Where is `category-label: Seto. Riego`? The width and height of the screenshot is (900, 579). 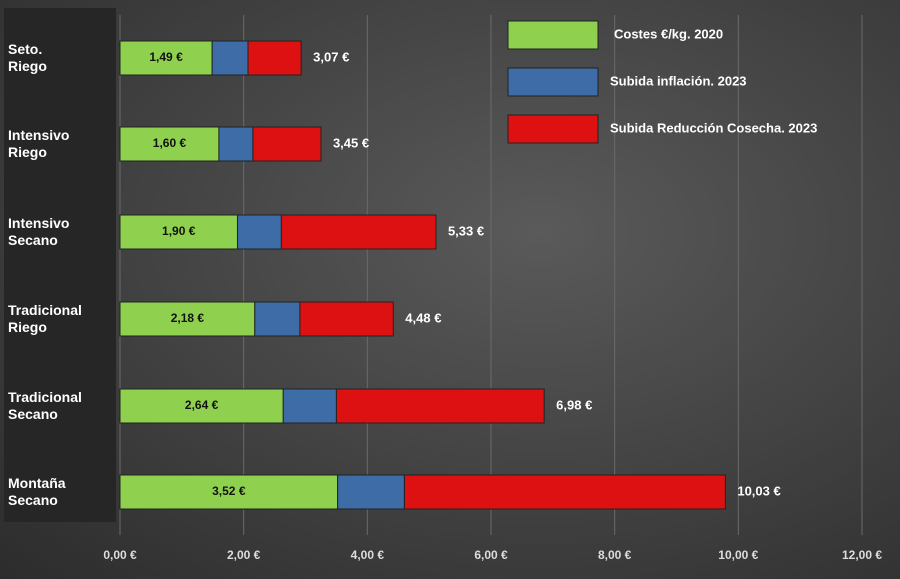 category-label: Seto. Riego is located at coordinates (27, 57).